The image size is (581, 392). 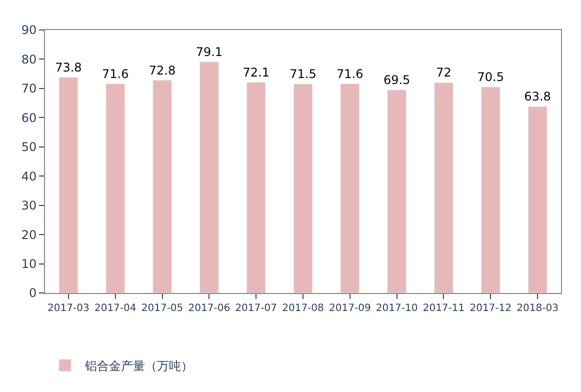 What do you see at coordinates (256, 308) in the screenshot?
I see `x-tick-label: 2017-07` at bounding box center [256, 308].